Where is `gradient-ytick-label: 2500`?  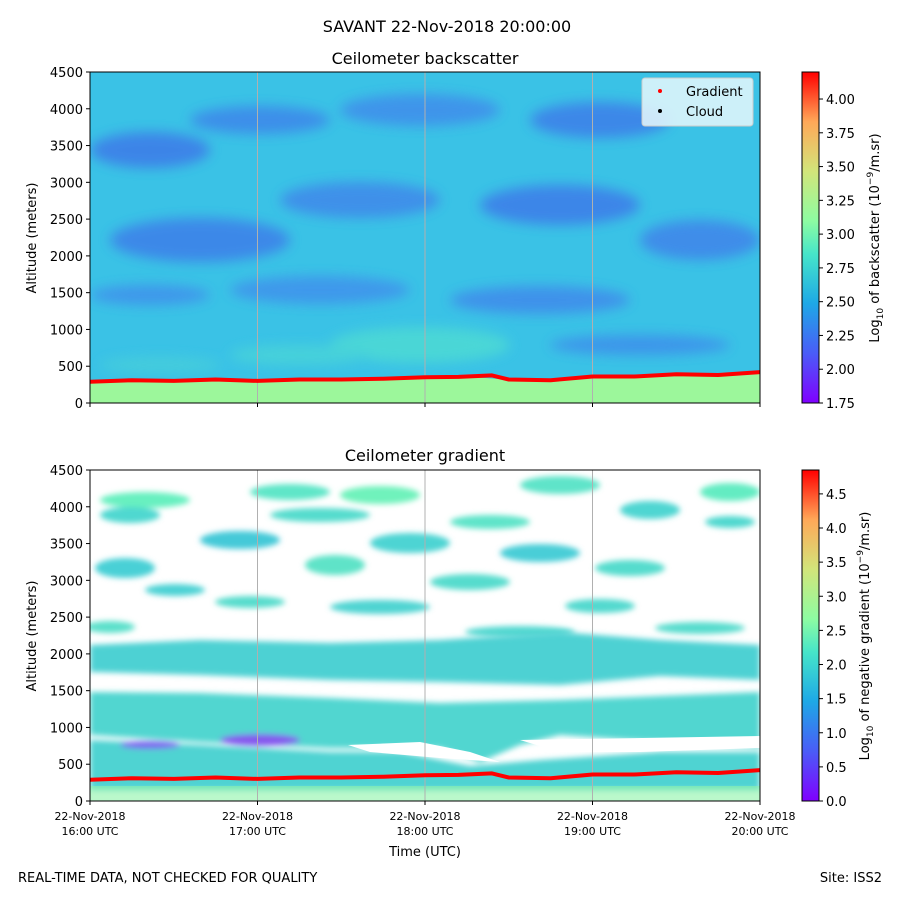
gradient-ytick-label: 2500 is located at coordinates (66, 618).